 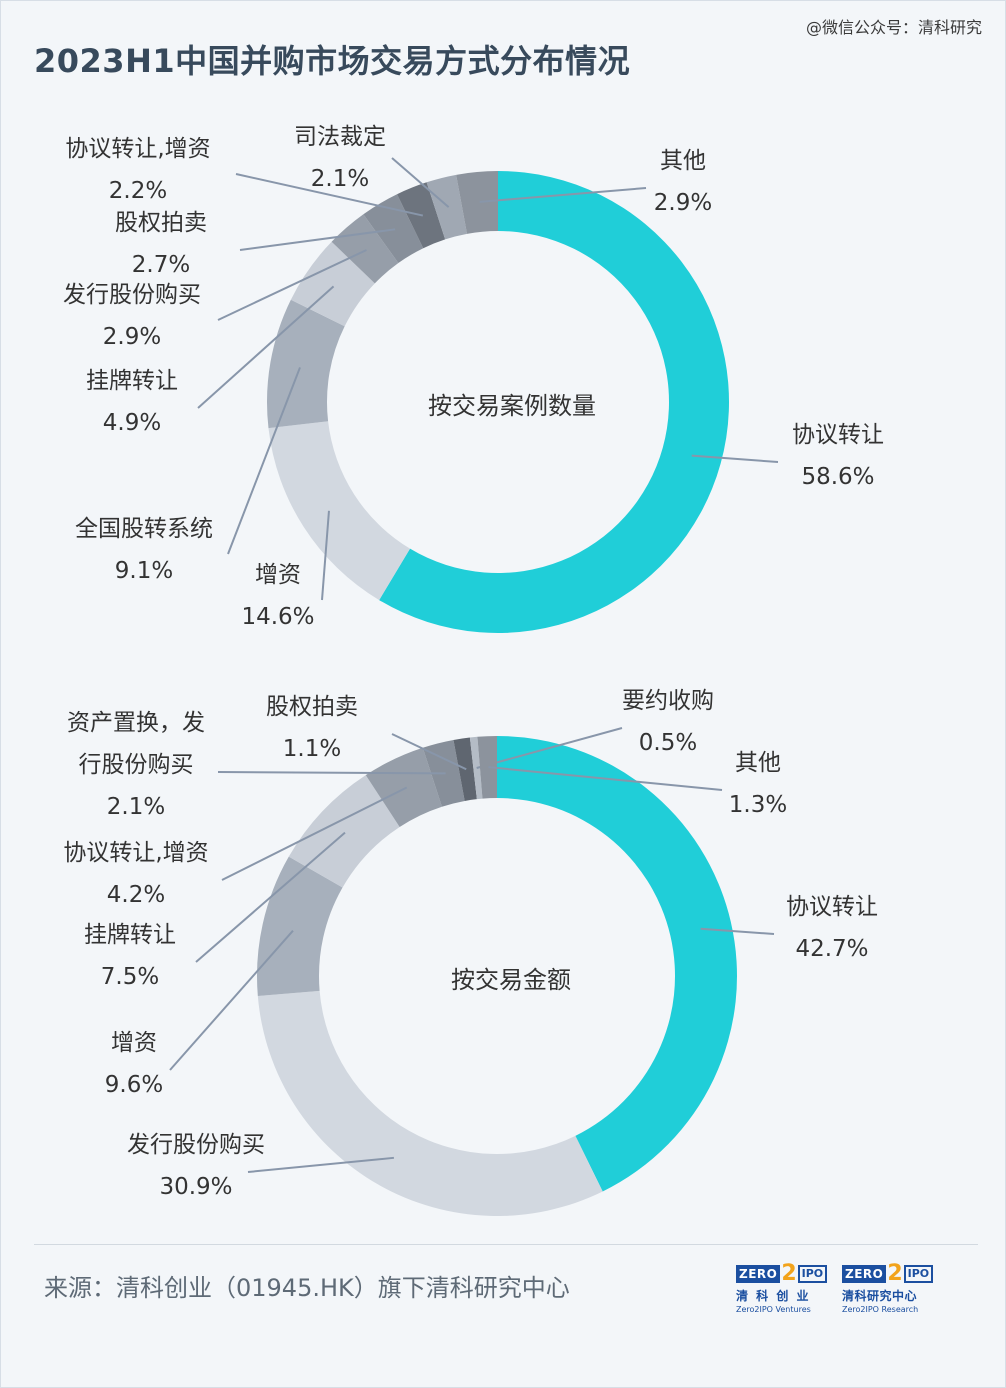 What do you see at coordinates (312, 749) in the screenshot?
I see `slice-value-label: 1.1%` at bounding box center [312, 749].